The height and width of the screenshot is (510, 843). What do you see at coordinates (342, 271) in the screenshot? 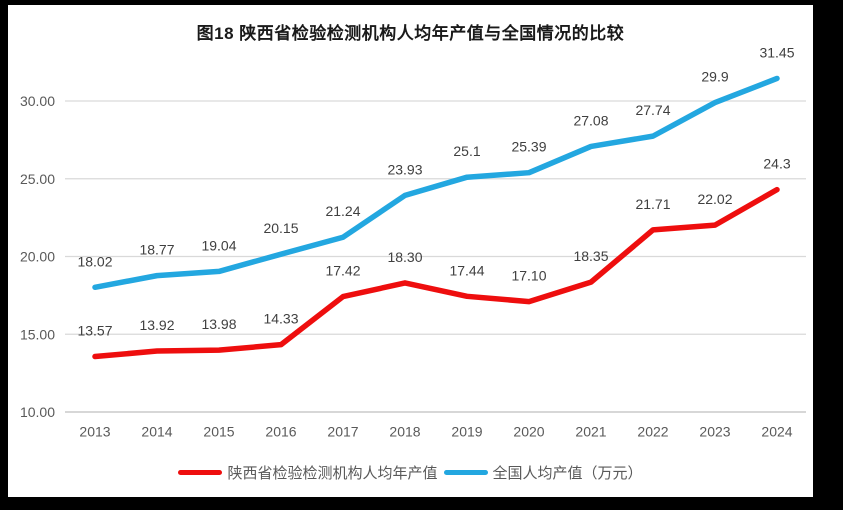
I see `data-label: 17.42` at bounding box center [342, 271].